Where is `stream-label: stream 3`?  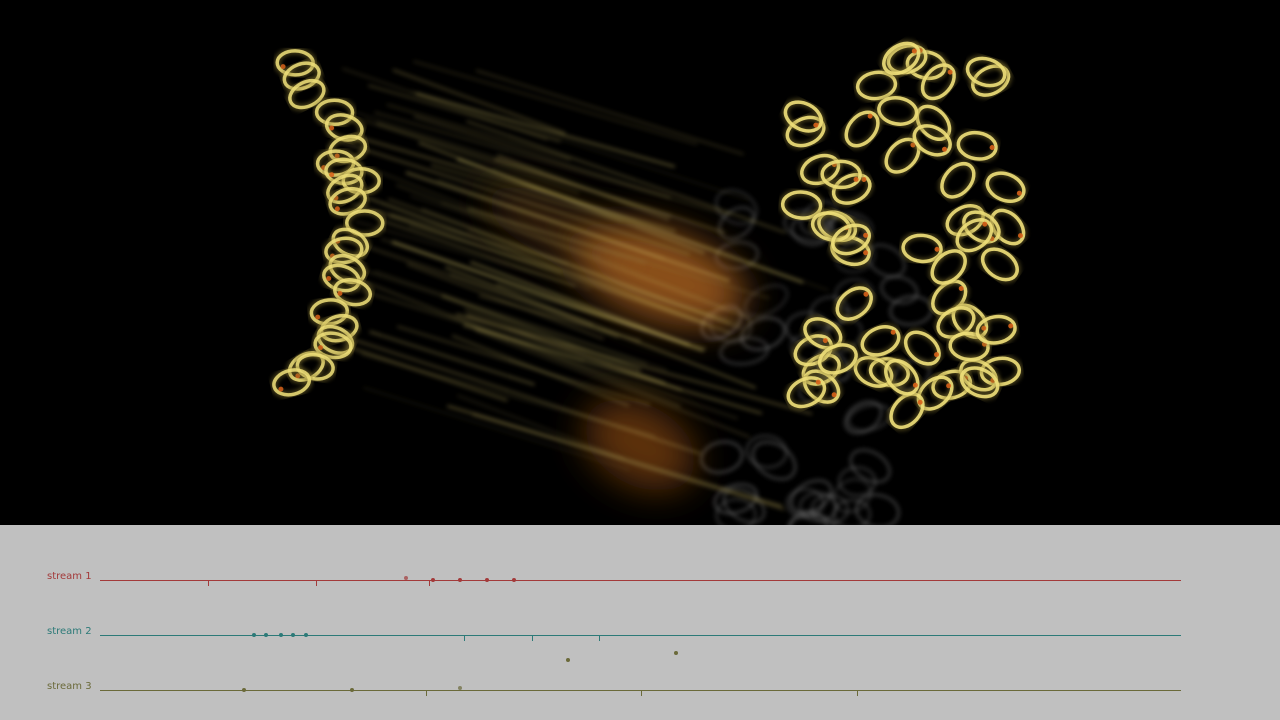 stream-label: stream 3 is located at coordinates (69, 686).